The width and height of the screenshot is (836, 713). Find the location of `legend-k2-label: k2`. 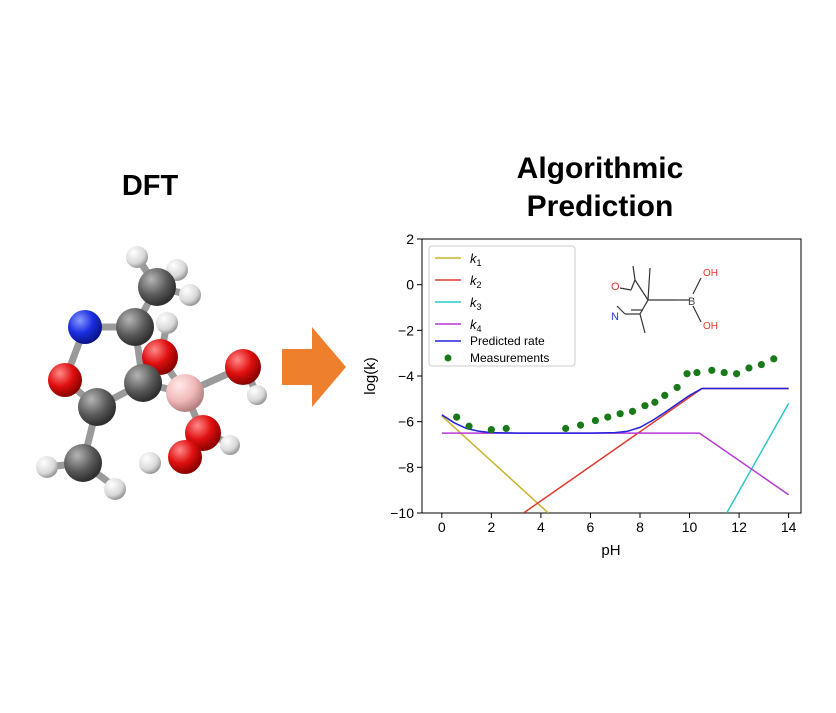

legend-k2-label: k2 is located at coordinates (476, 281).